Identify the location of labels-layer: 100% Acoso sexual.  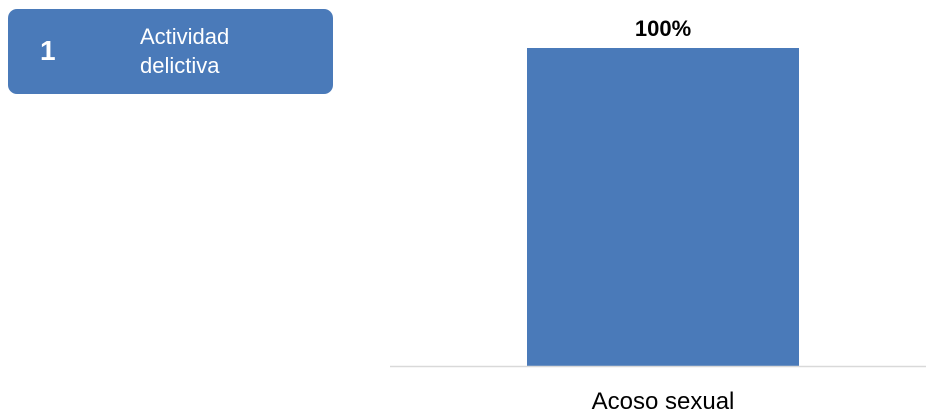
(663, 213).